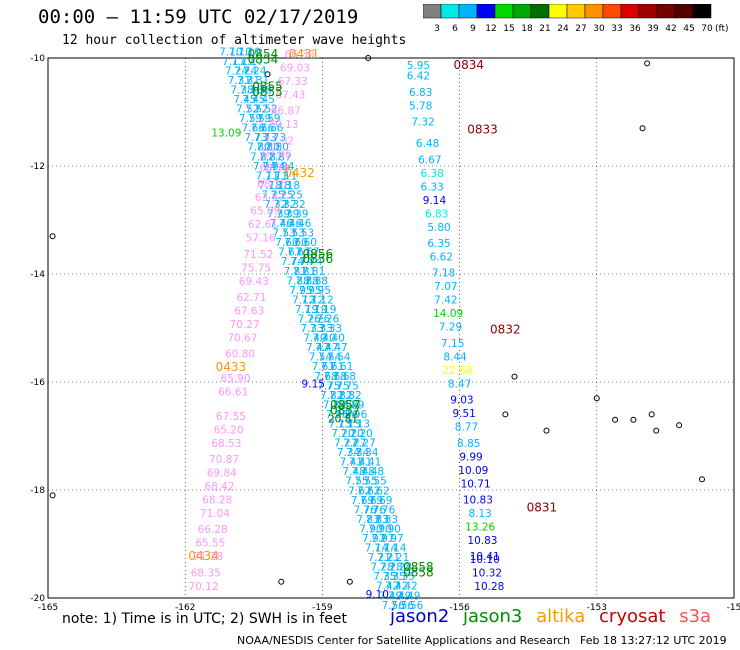 The height and width of the screenshot is (650, 740). What do you see at coordinates (374, 482) in the screenshot?
I see `track-value: 7.55` at bounding box center [374, 482].